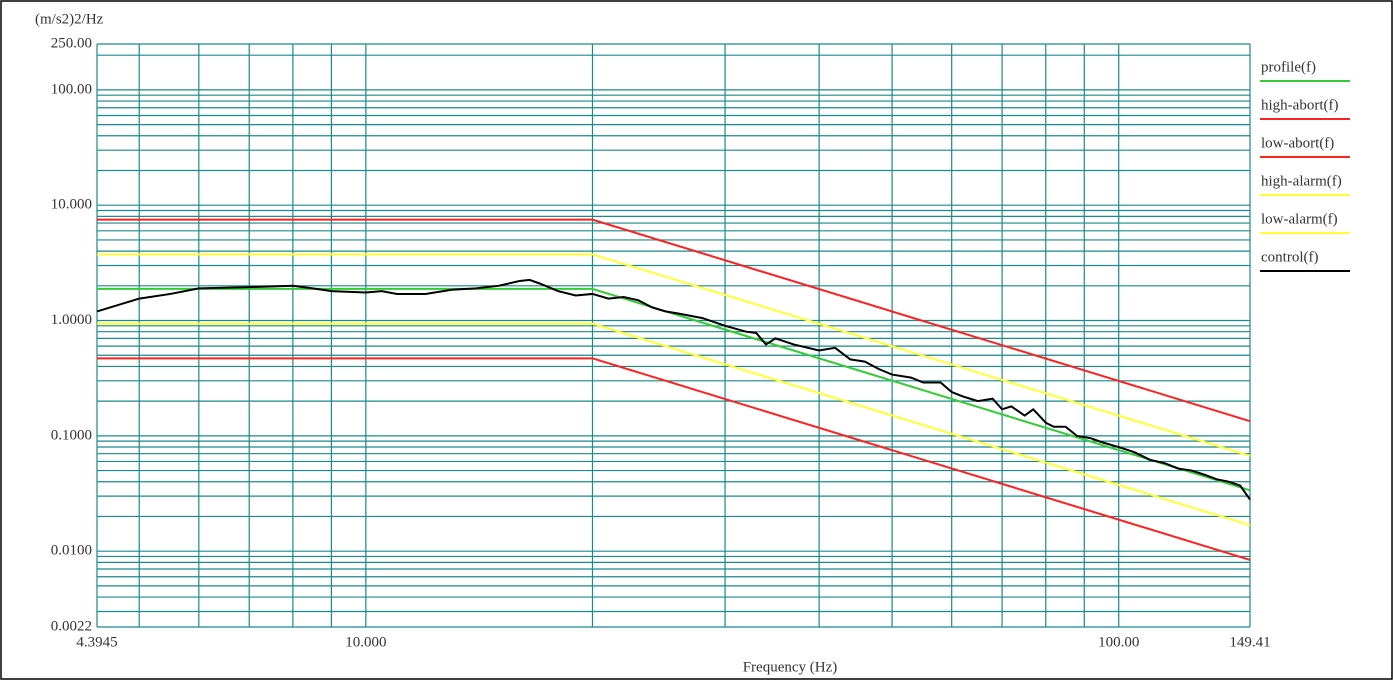 This screenshot has height=680, width=1393. What do you see at coordinates (1288, 67) in the screenshot?
I see `legend-label: profile(f)` at bounding box center [1288, 67].